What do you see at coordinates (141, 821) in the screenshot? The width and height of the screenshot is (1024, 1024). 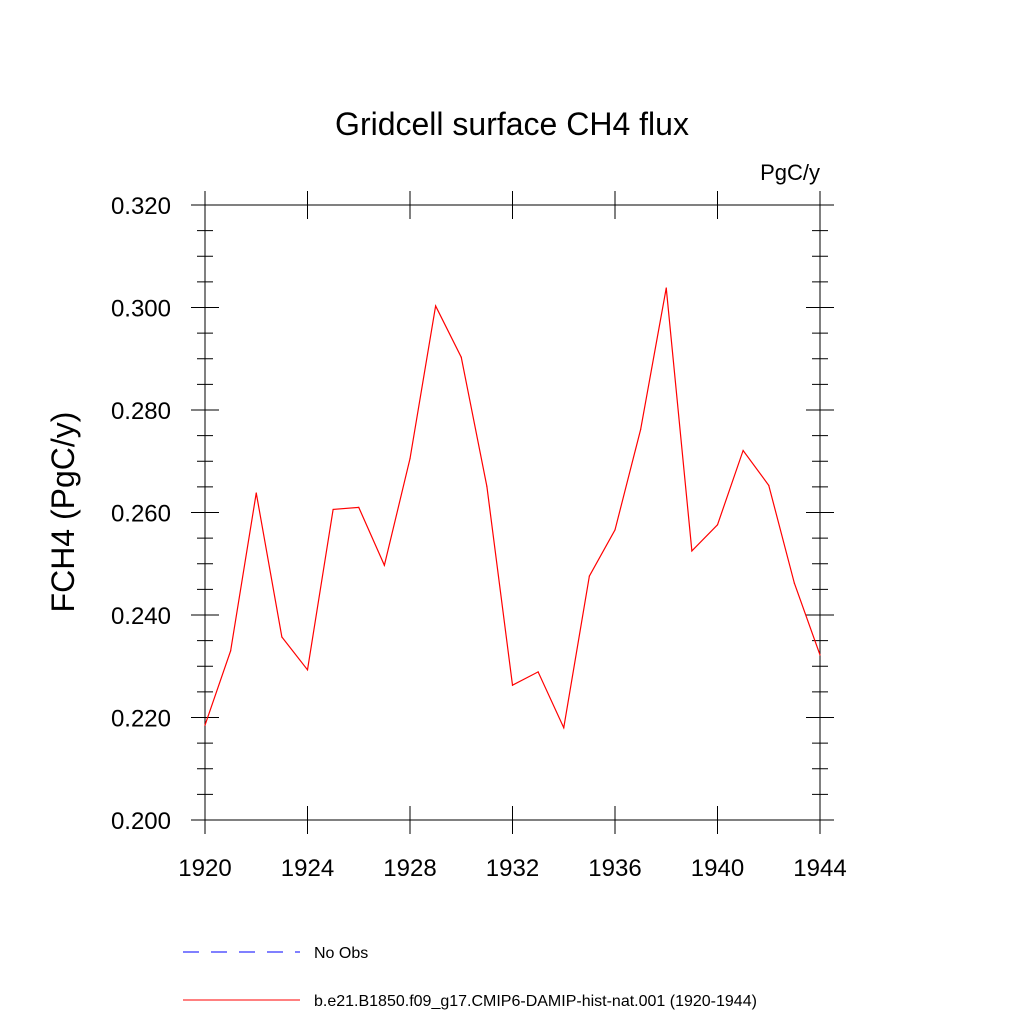 I see `y-tick-label: 0.200` at bounding box center [141, 821].